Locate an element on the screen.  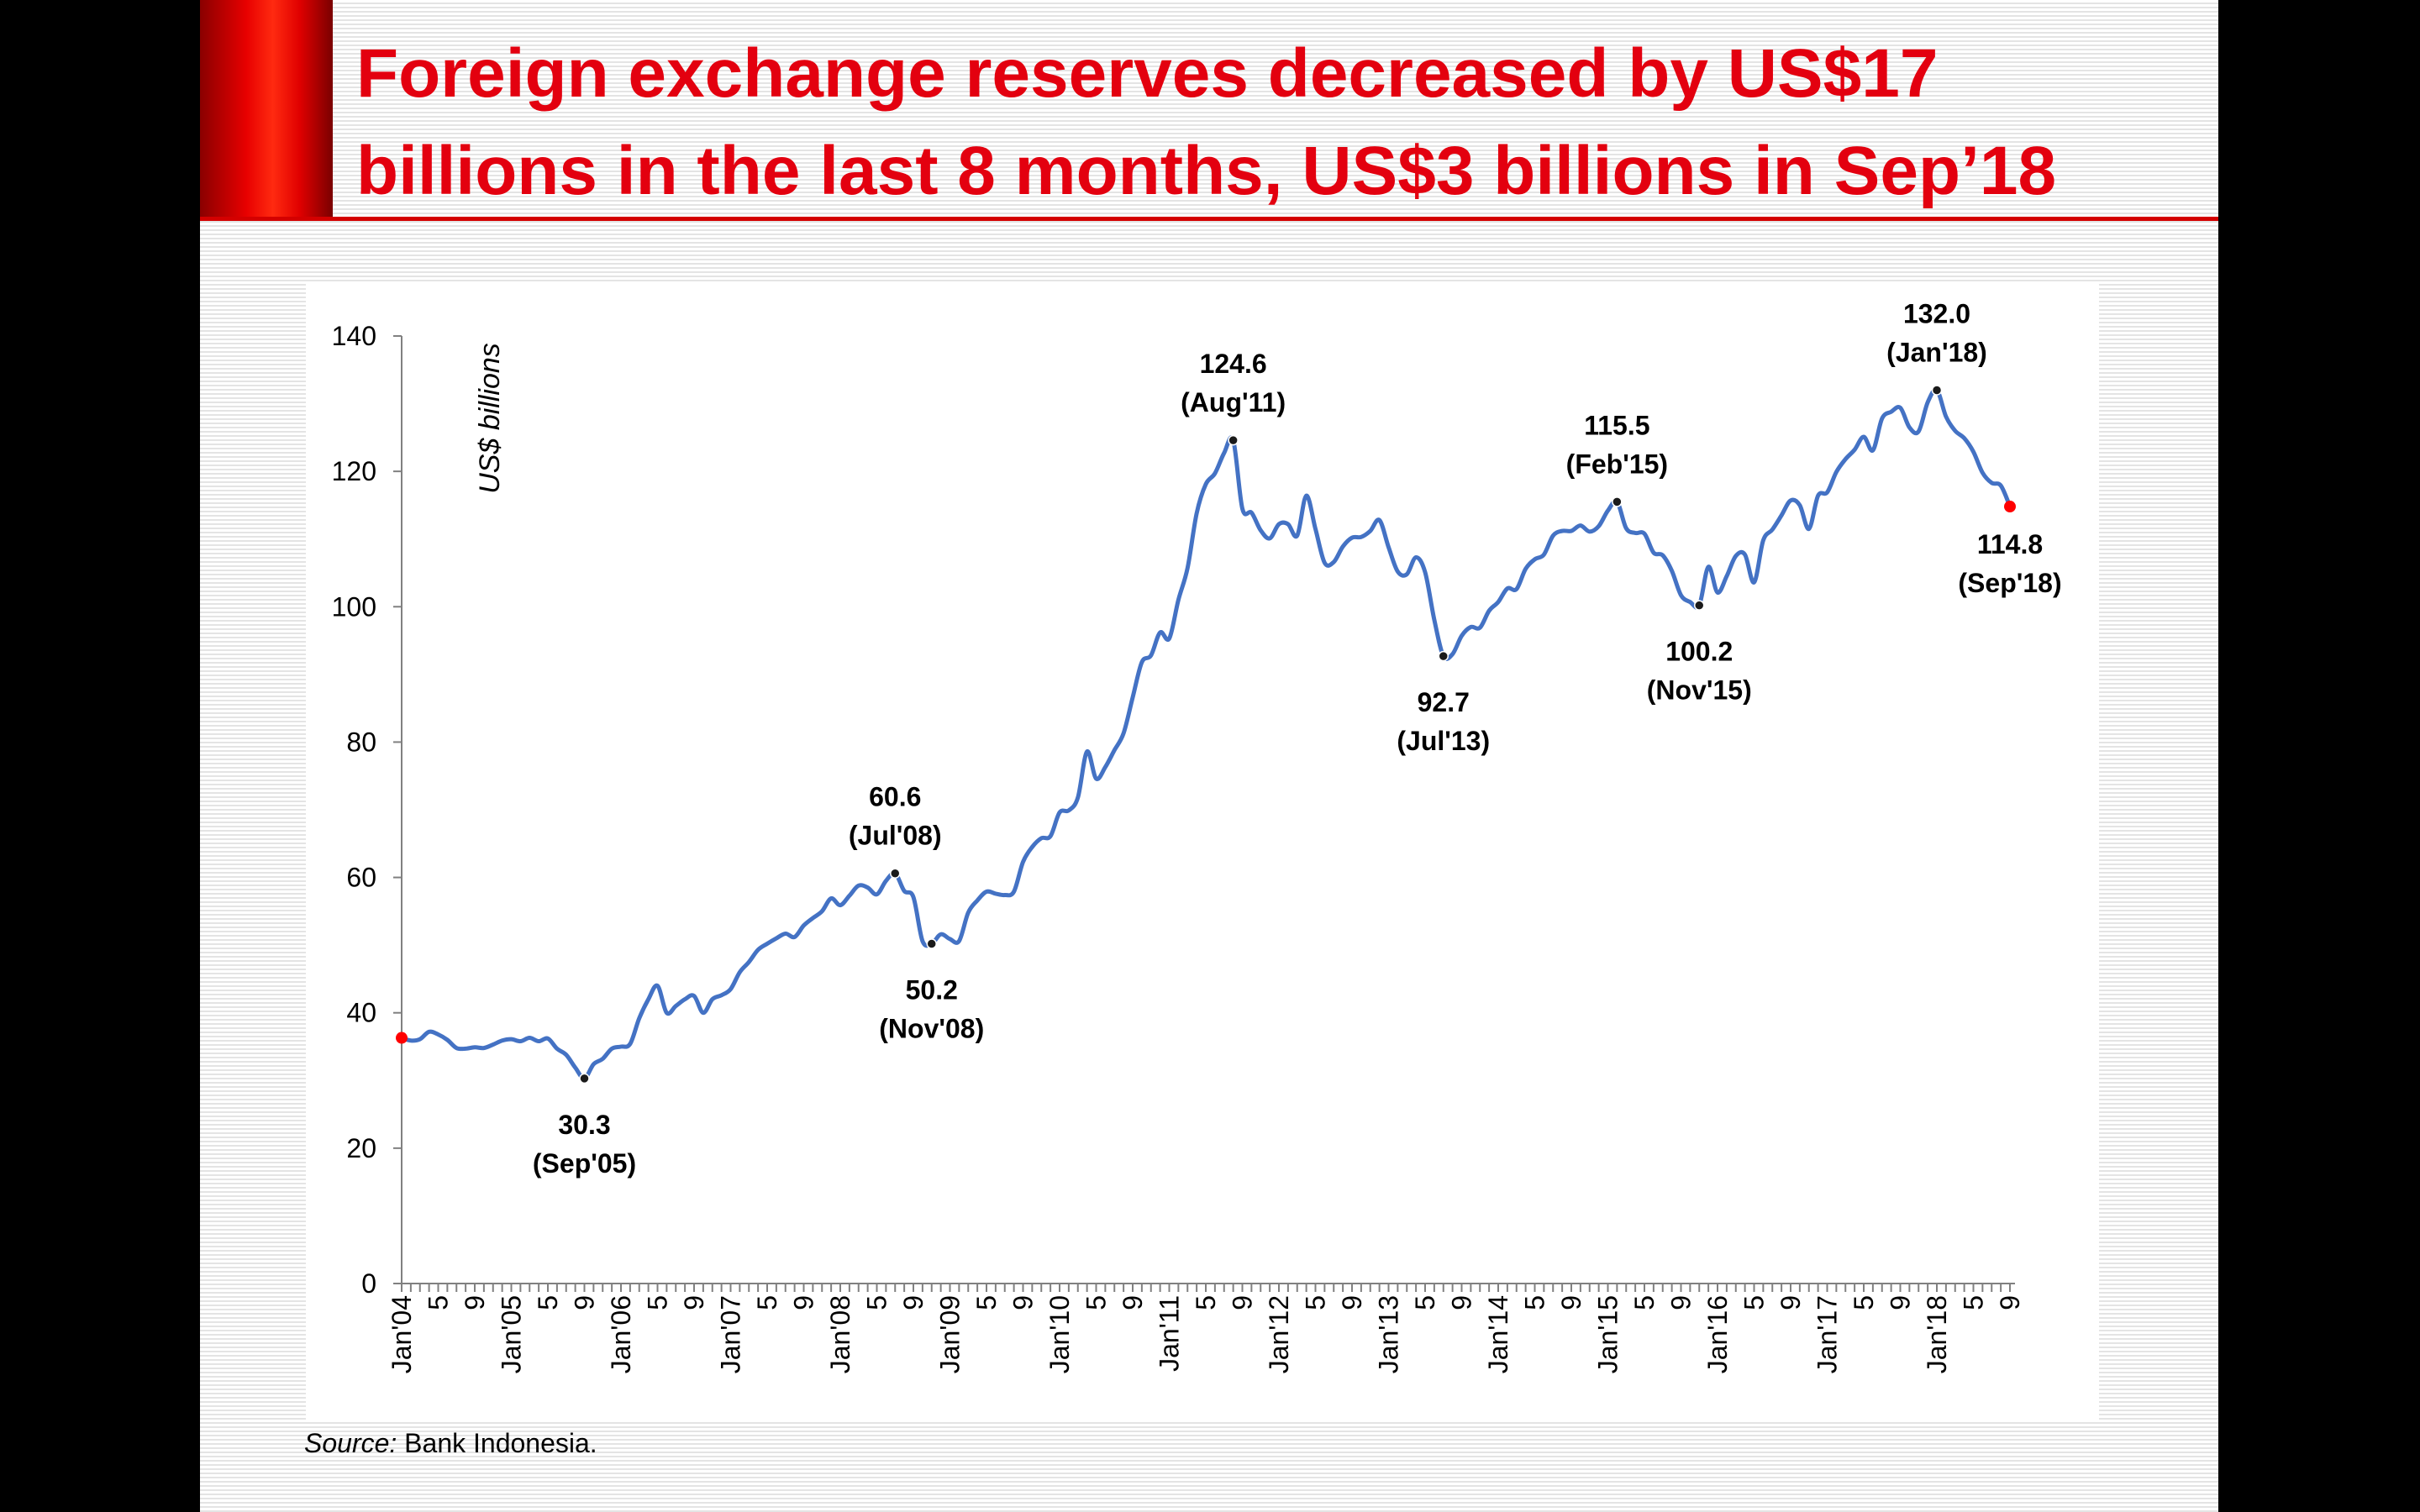
annotation-date: (Nov'08) is located at coordinates (931, 1029).